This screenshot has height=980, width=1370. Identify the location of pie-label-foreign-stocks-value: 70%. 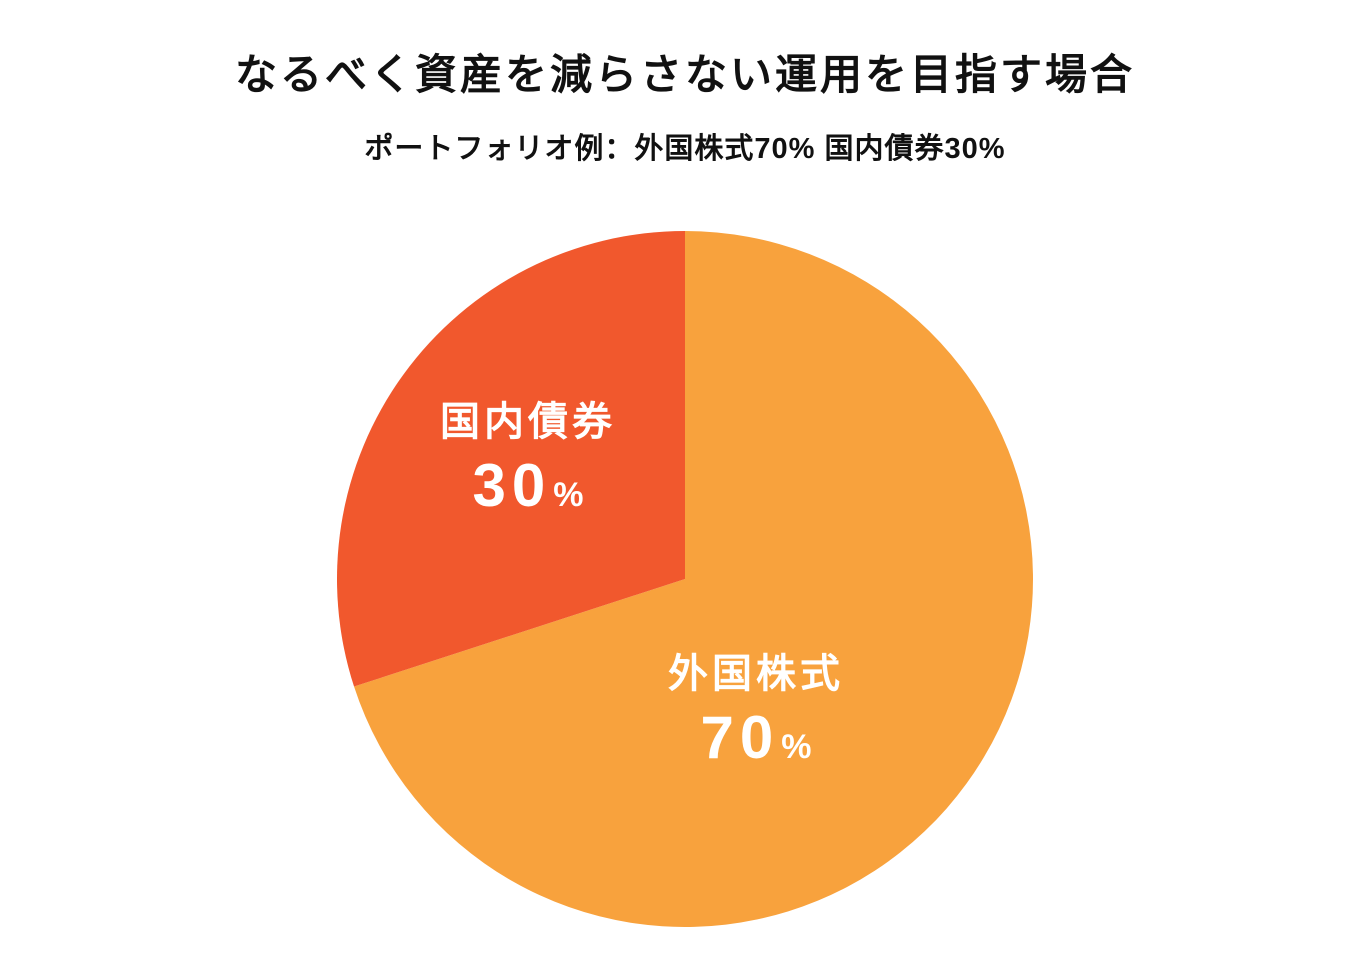
(756, 738).